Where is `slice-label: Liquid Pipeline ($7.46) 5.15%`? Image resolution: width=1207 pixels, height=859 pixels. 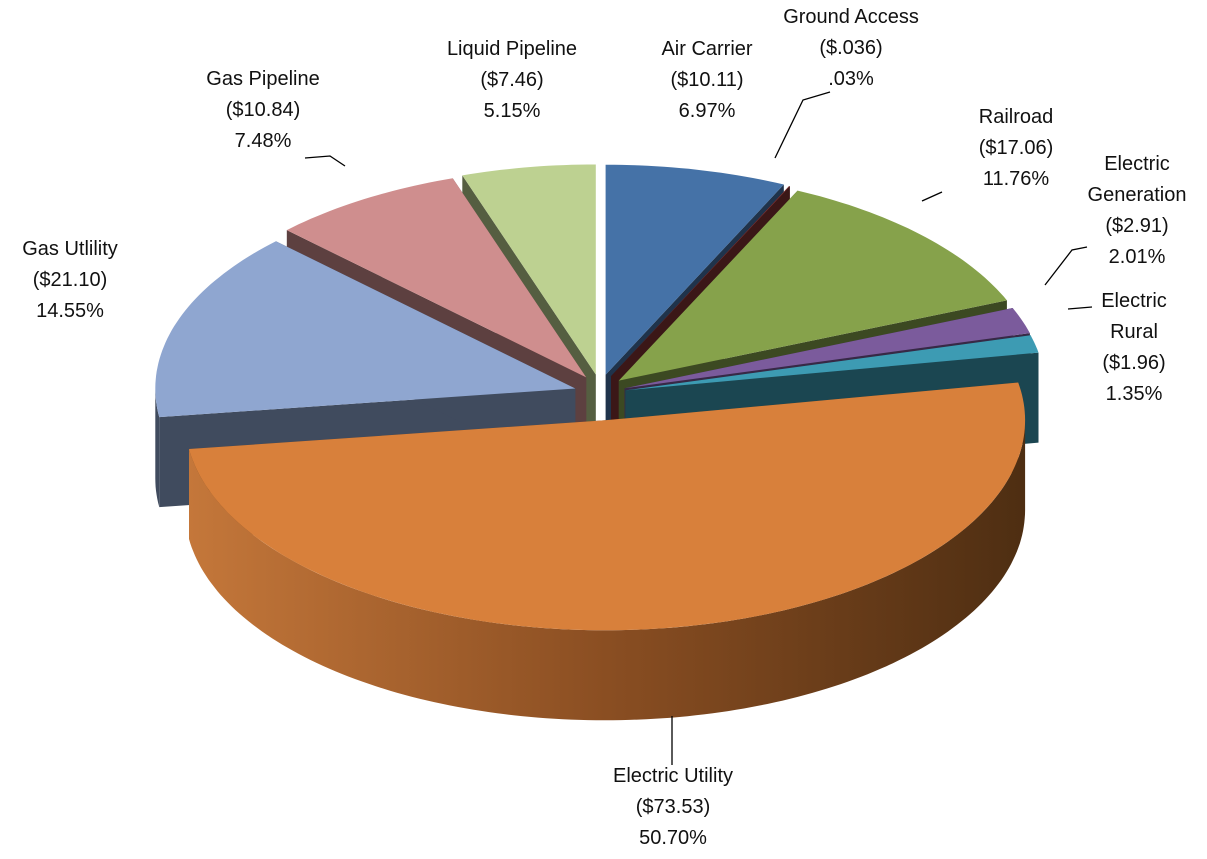
slice-label: Liquid Pipeline ($7.46) 5.15% is located at coordinates (512, 80).